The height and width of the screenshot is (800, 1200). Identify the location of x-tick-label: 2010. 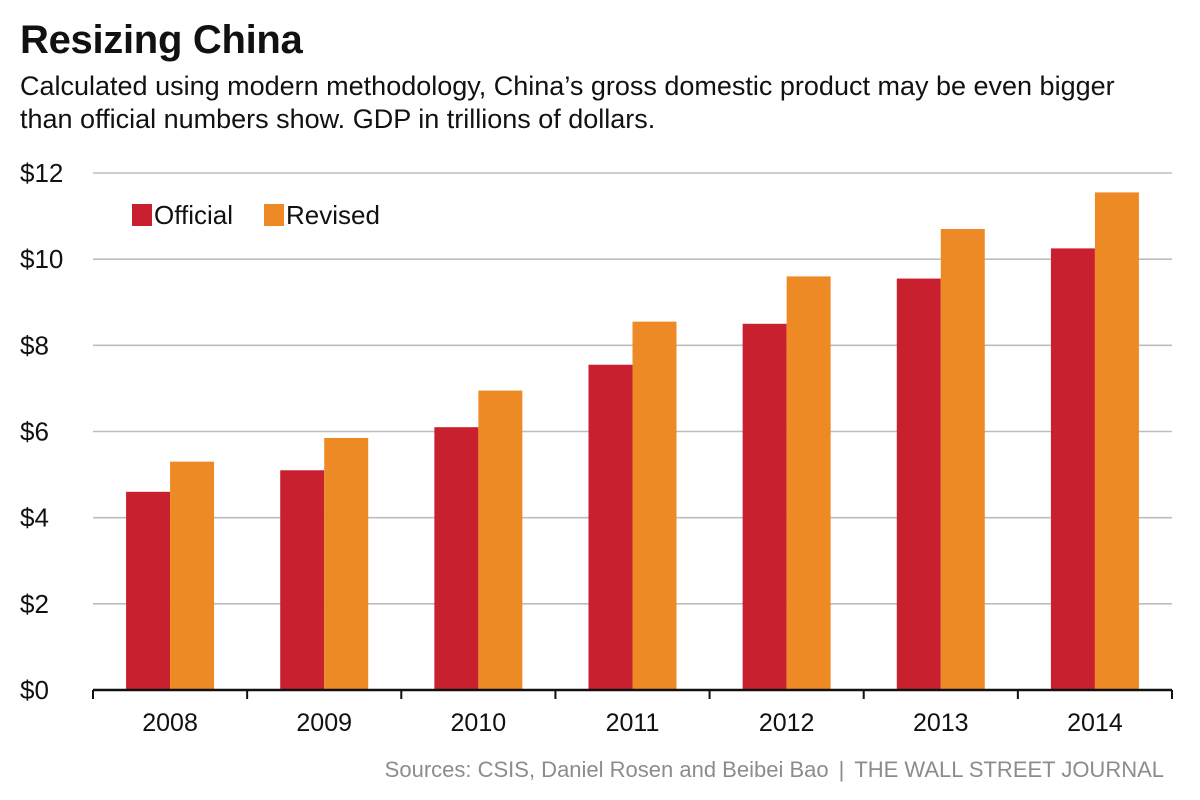
(479, 723).